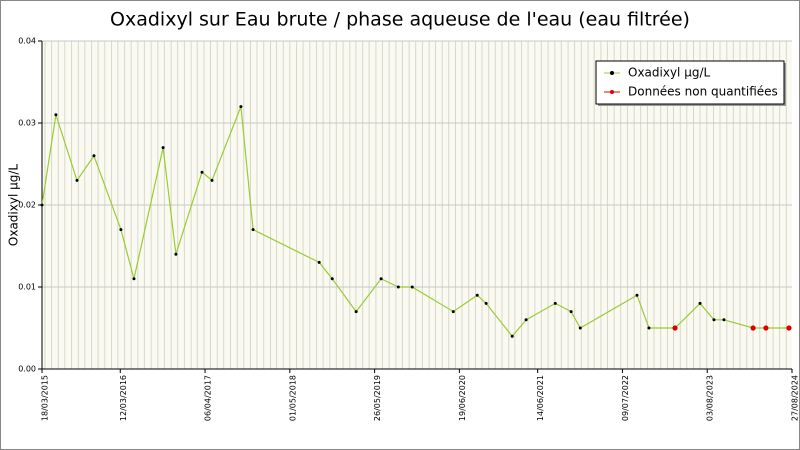  Describe the element at coordinates (14, 205) in the screenshot. I see `y-axis-label: Oxadixyl µg/L` at that location.